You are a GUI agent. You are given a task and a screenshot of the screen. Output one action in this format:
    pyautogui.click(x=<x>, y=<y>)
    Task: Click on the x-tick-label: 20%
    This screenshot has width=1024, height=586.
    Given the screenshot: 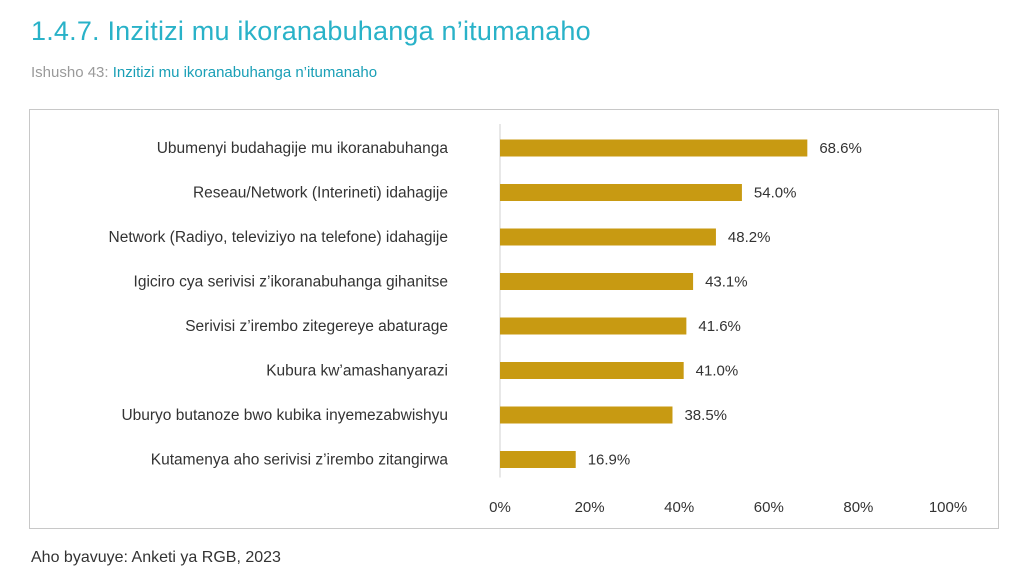 What is the action you would take?
    pyautogui.click(x=590, y=507)
    